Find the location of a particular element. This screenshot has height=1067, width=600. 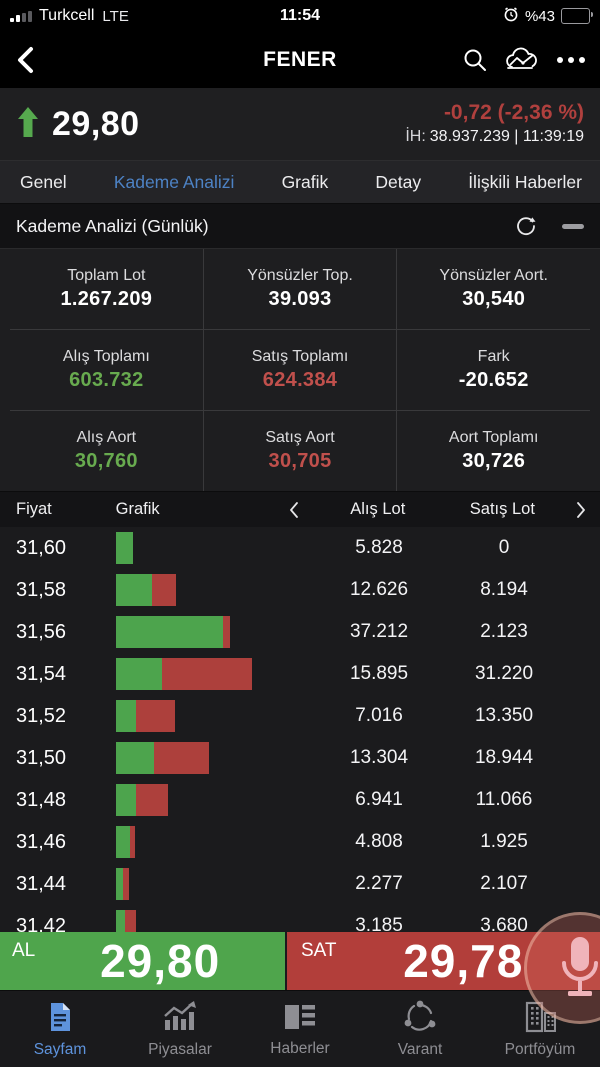

stat-cell: Alış Aort 30,760 is located at coordinates (106, 451).